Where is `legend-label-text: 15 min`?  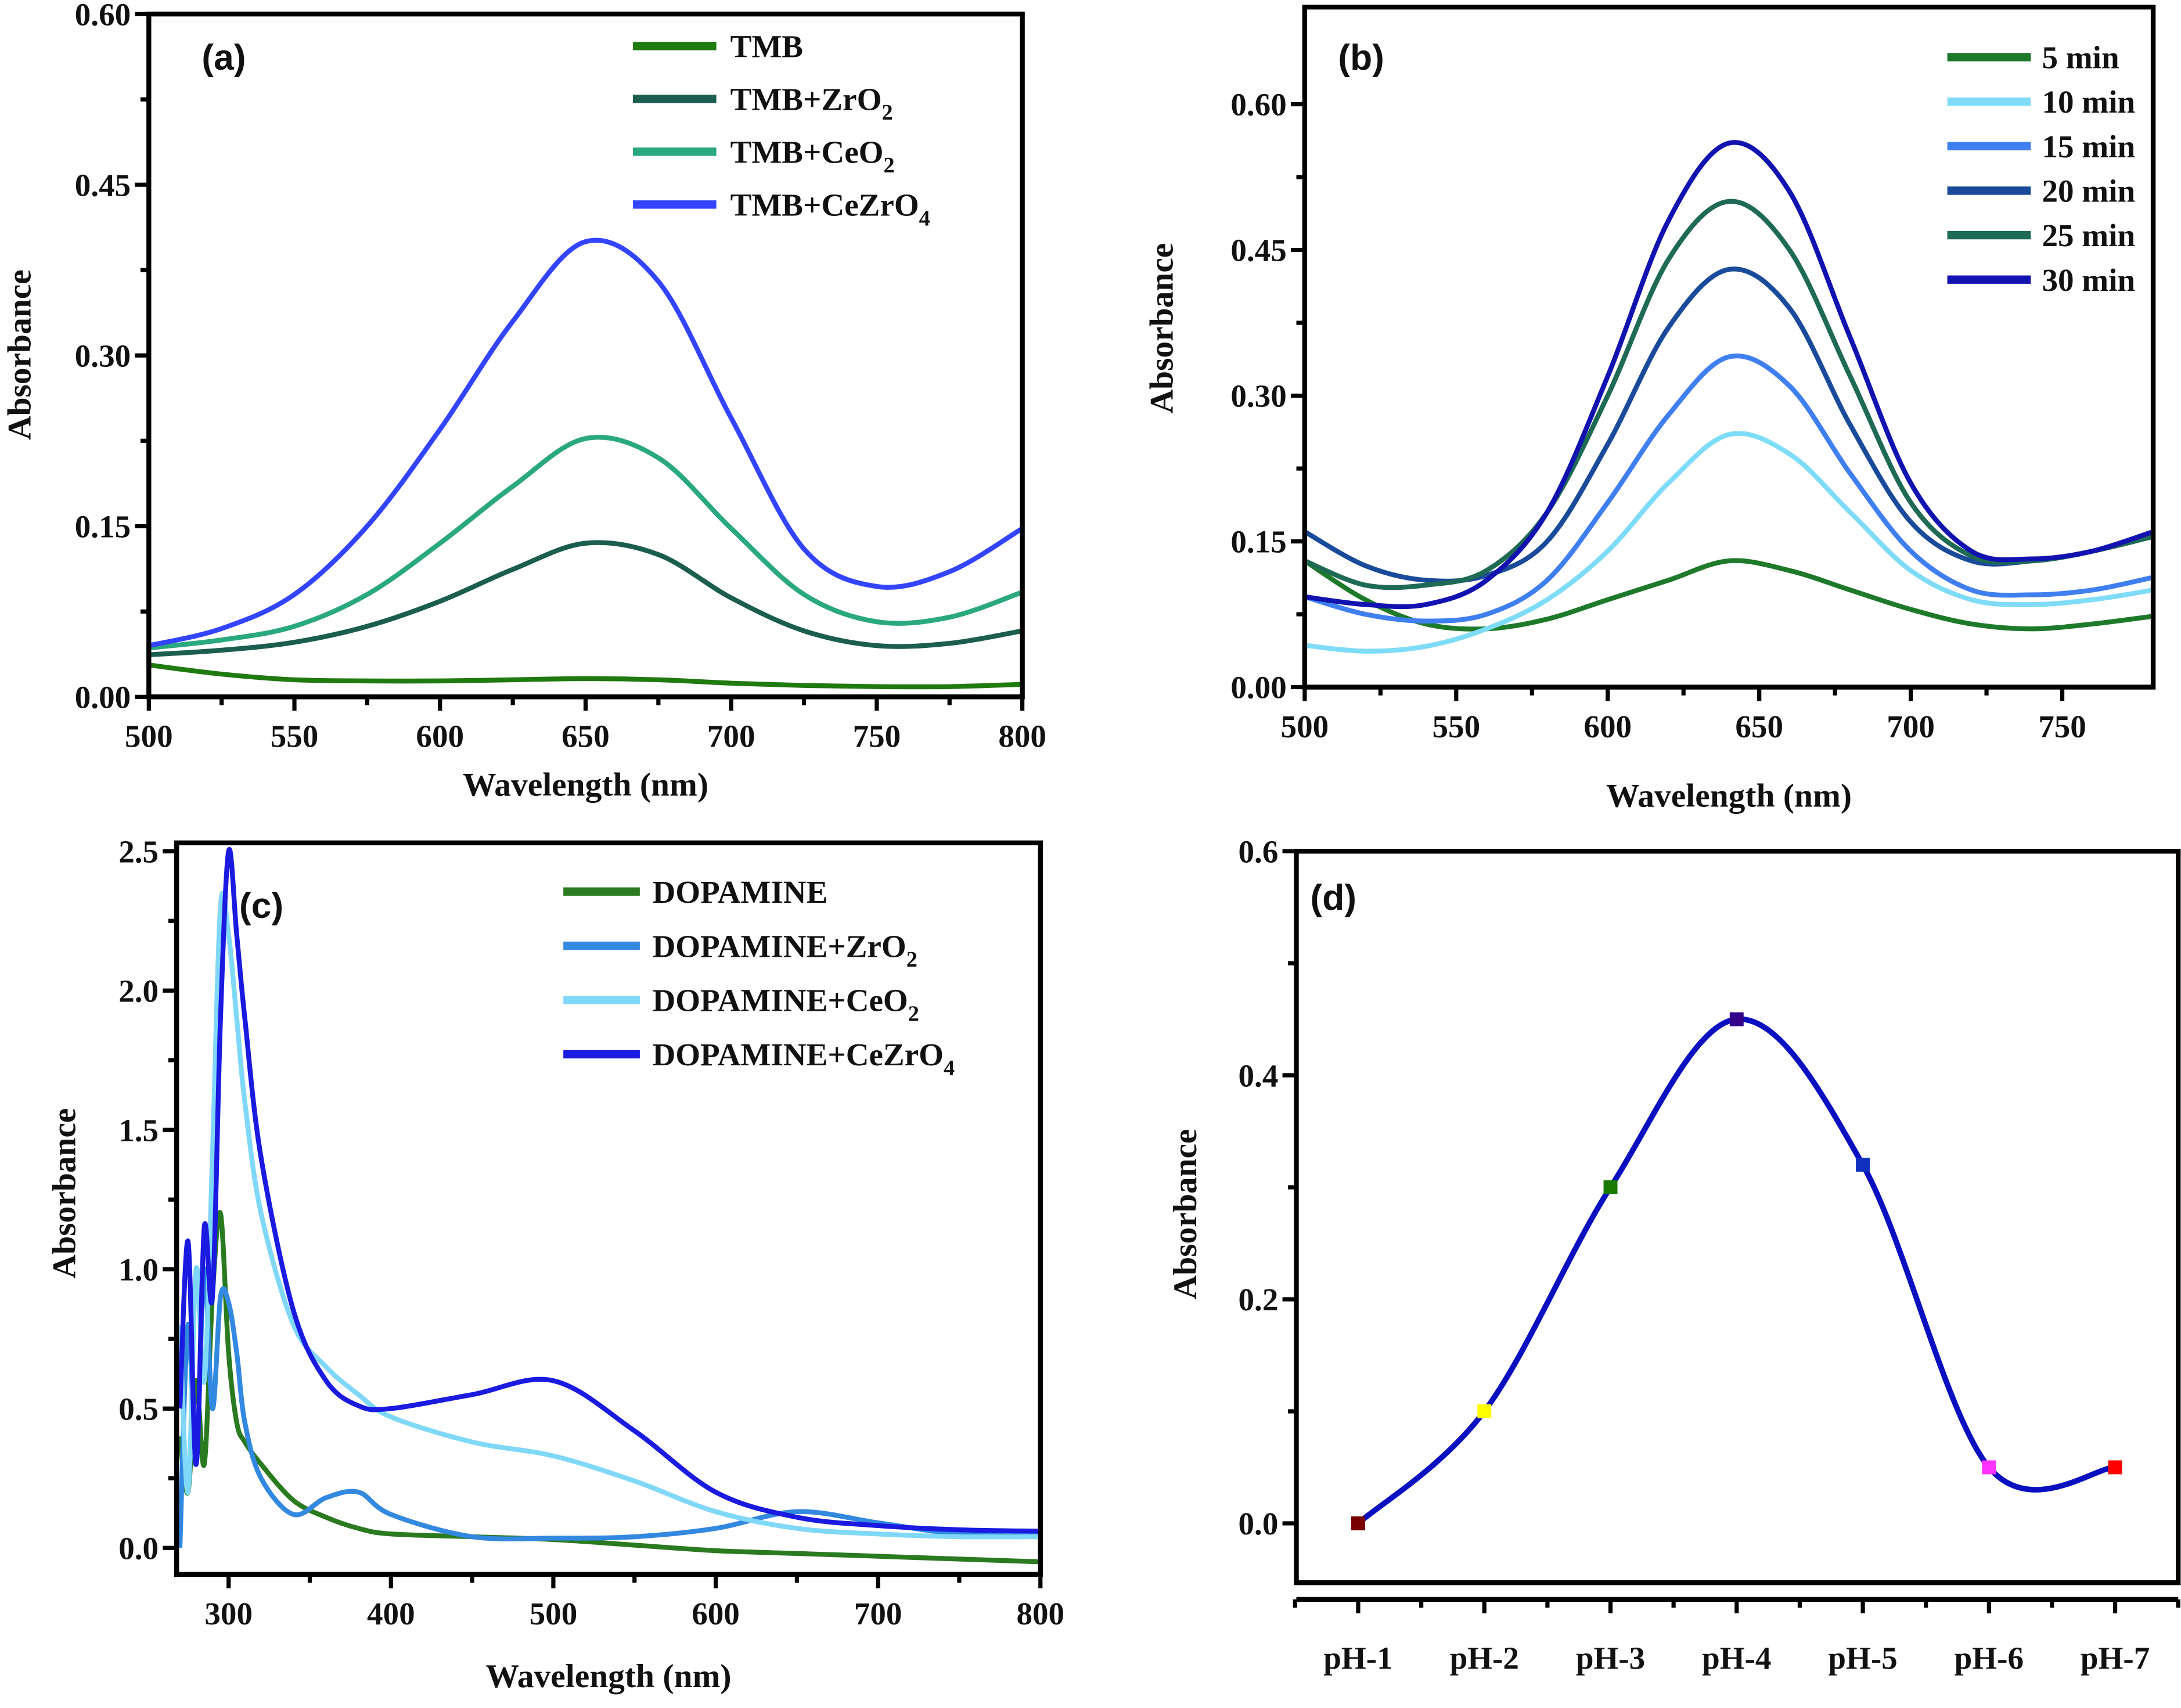
legend-label-text: 15 min is located at coordinates (2088, 146).